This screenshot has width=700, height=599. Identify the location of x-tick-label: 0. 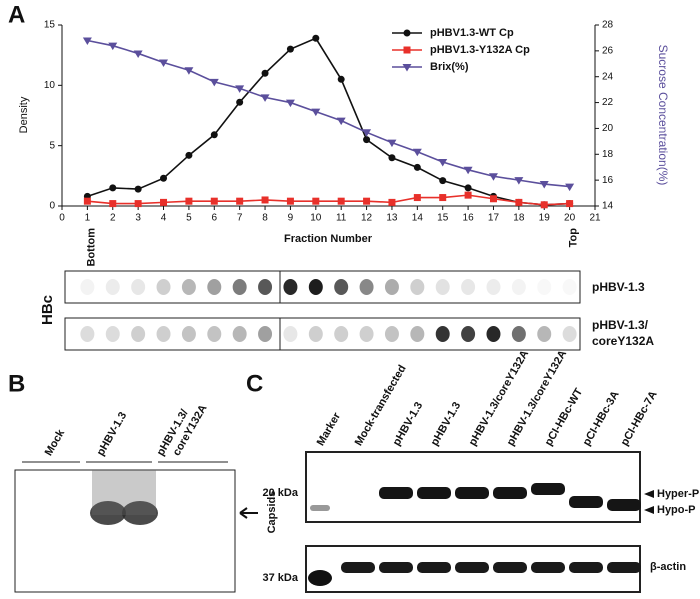
(62, 218).